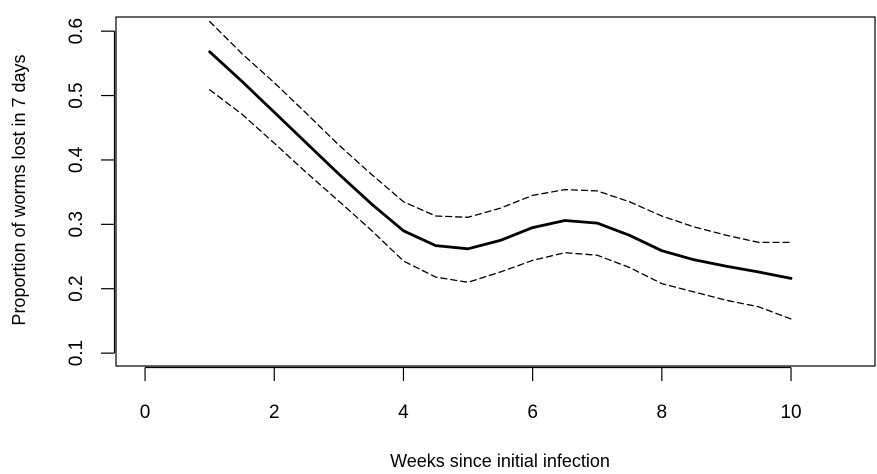 The height and width of the screenshot is (474, 877). Describe the element at coordinates (532, 412) in the screenshot. I see `x-tick-label: 6` at that location.